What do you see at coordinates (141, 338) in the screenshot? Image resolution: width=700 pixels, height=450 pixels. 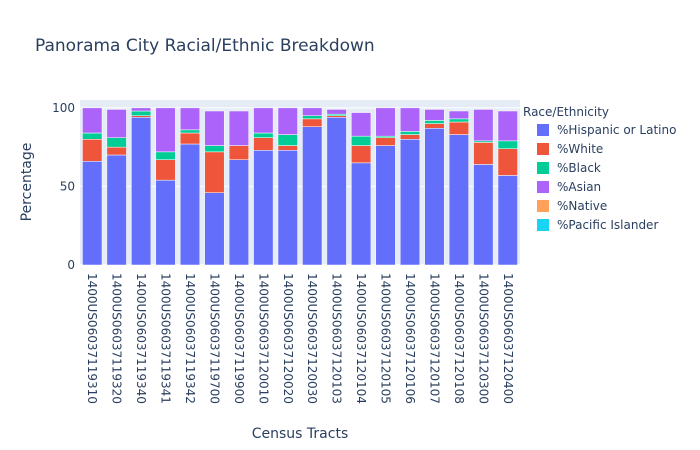 I see `x-tick-label: 1400US06037119340` at bounding box center [141, 338].